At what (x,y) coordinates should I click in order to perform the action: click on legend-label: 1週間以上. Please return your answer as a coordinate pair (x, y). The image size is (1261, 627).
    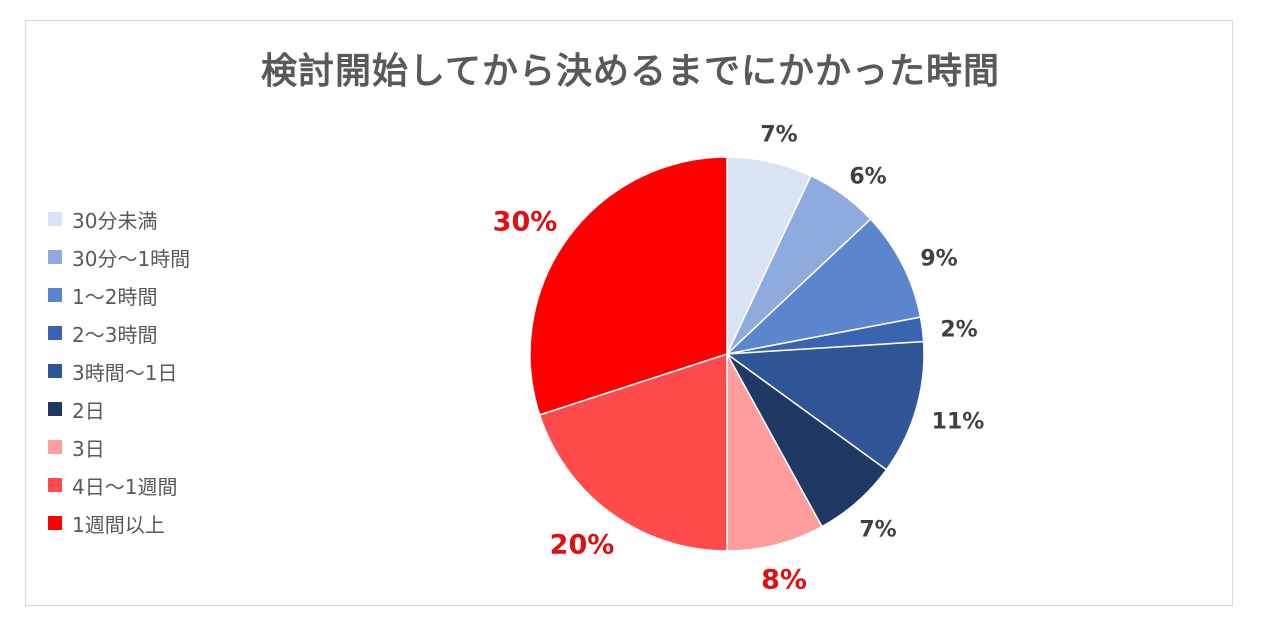
    Looking at the image, I should click on (118, 524).